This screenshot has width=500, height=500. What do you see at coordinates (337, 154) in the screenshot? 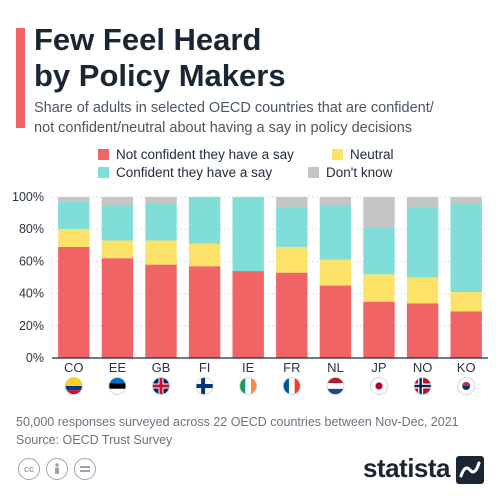
I see `legend-swatch-neutral` at bounding box center [337, 154].